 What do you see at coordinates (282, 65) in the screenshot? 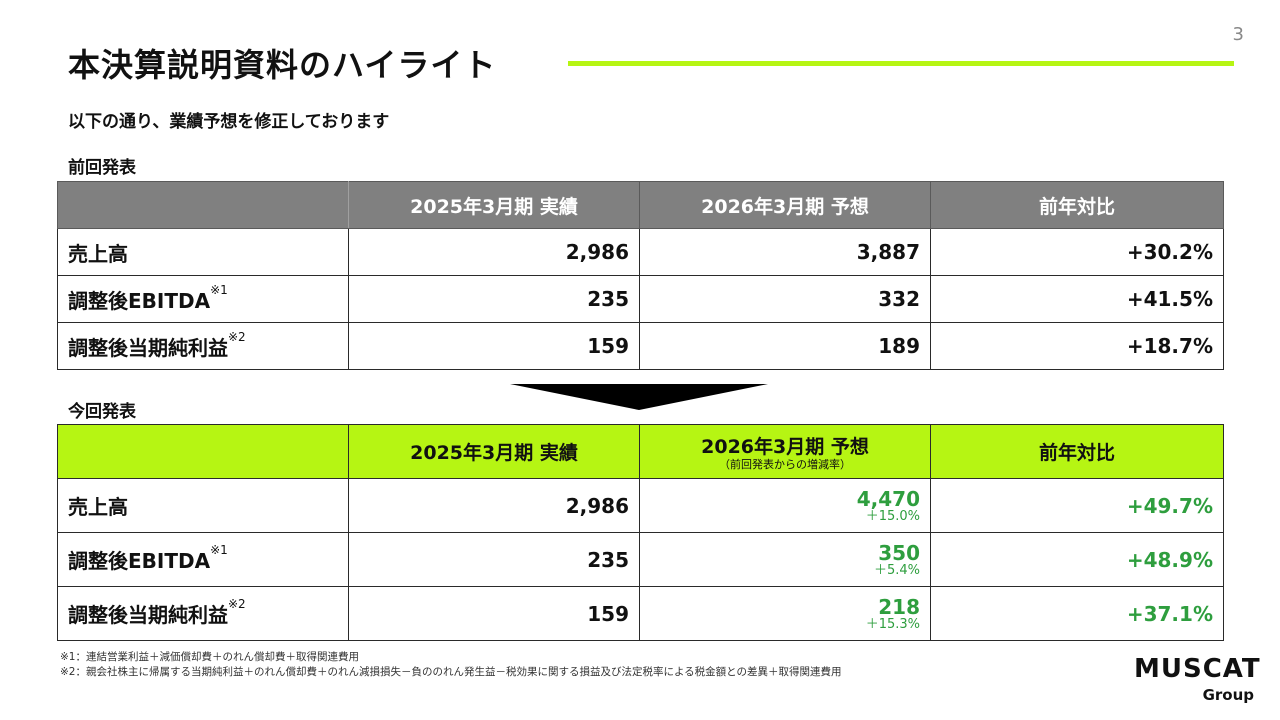
I see `page-title: 本決算説明資料のハイライト` at bounding box center [282, 65].